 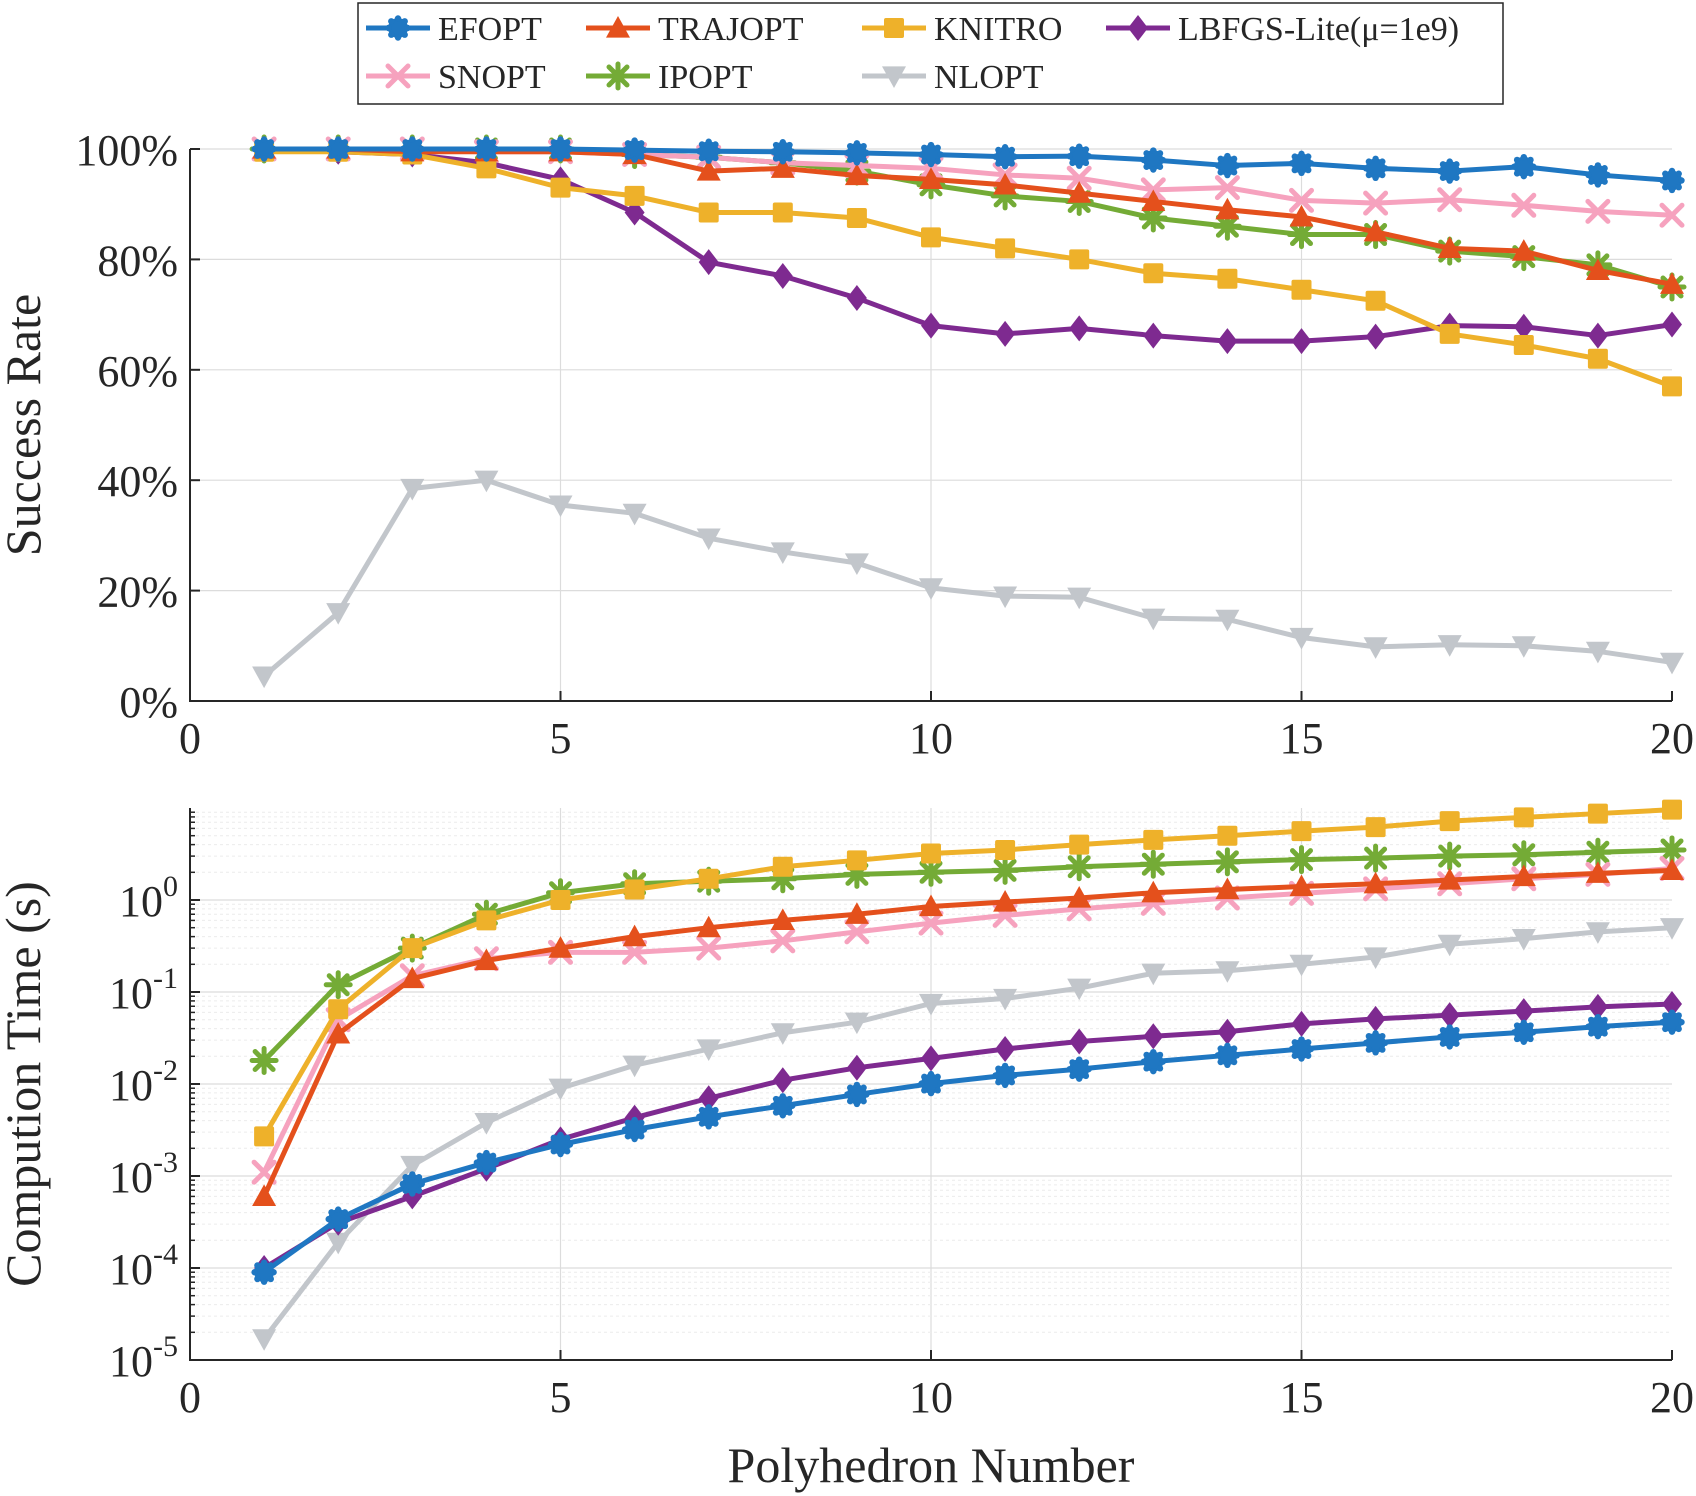 I want to click on y-tick-label: 10-5, so click(x=143, y=1358).